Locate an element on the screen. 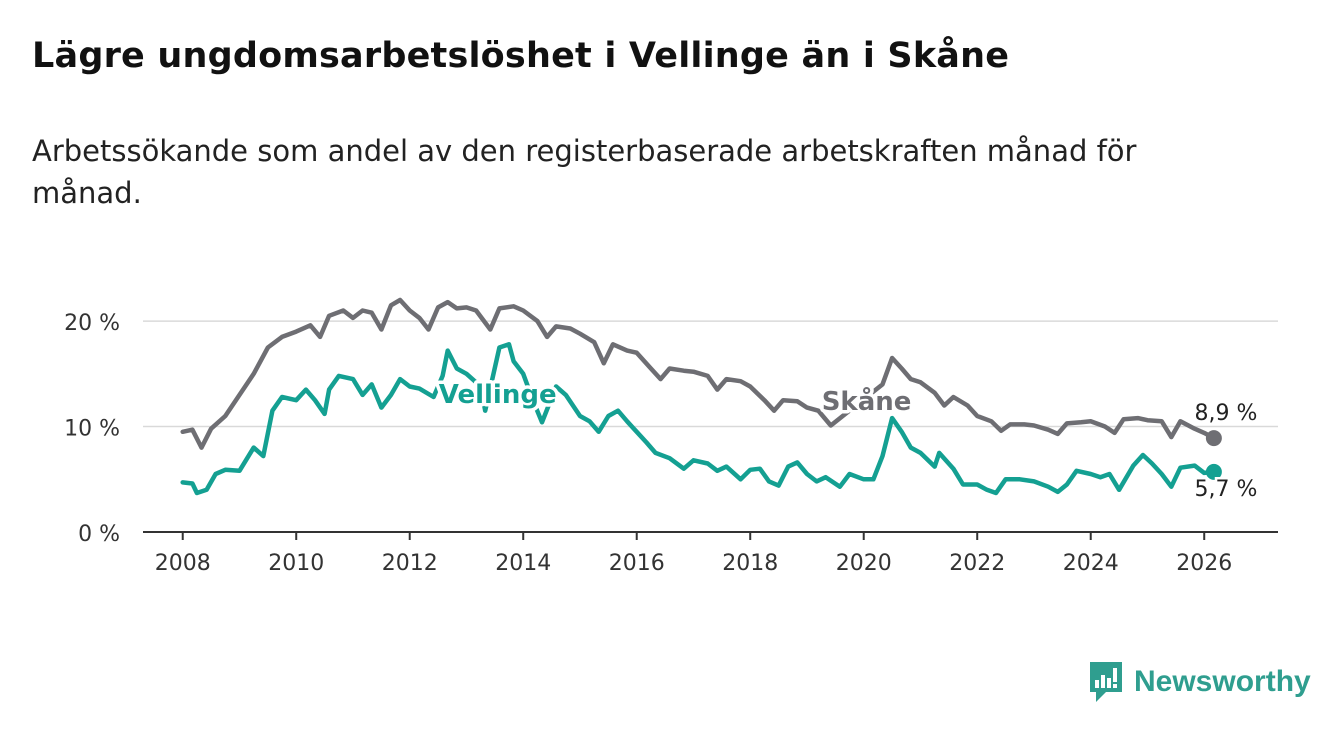 The image size is (1340, 734). x-tick-label: 2026 is located at coordinates (1204, 563).